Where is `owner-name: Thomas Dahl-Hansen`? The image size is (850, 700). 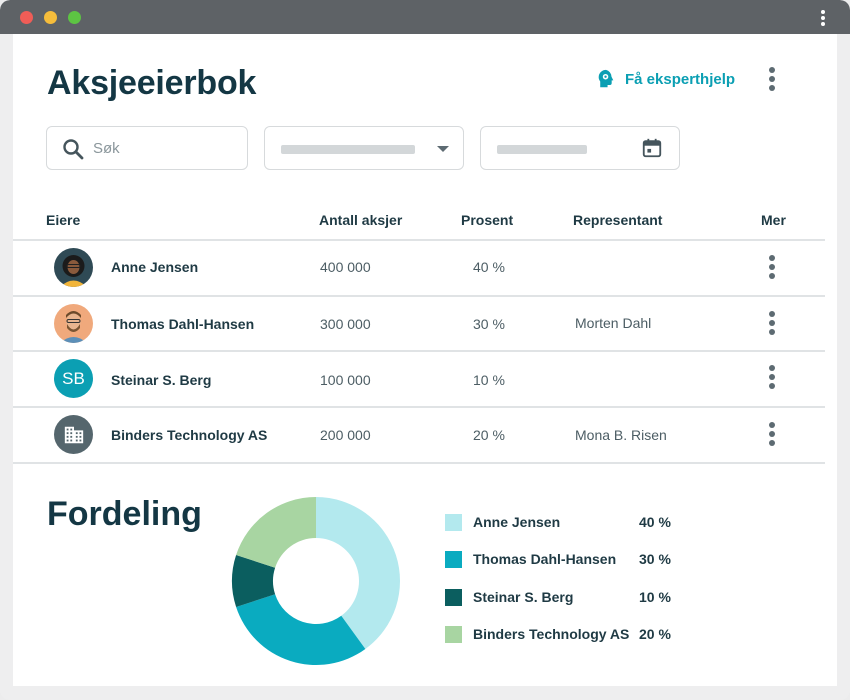
owner-name: Thomas Dahl-Hansen is located at coordinates (183, 324).